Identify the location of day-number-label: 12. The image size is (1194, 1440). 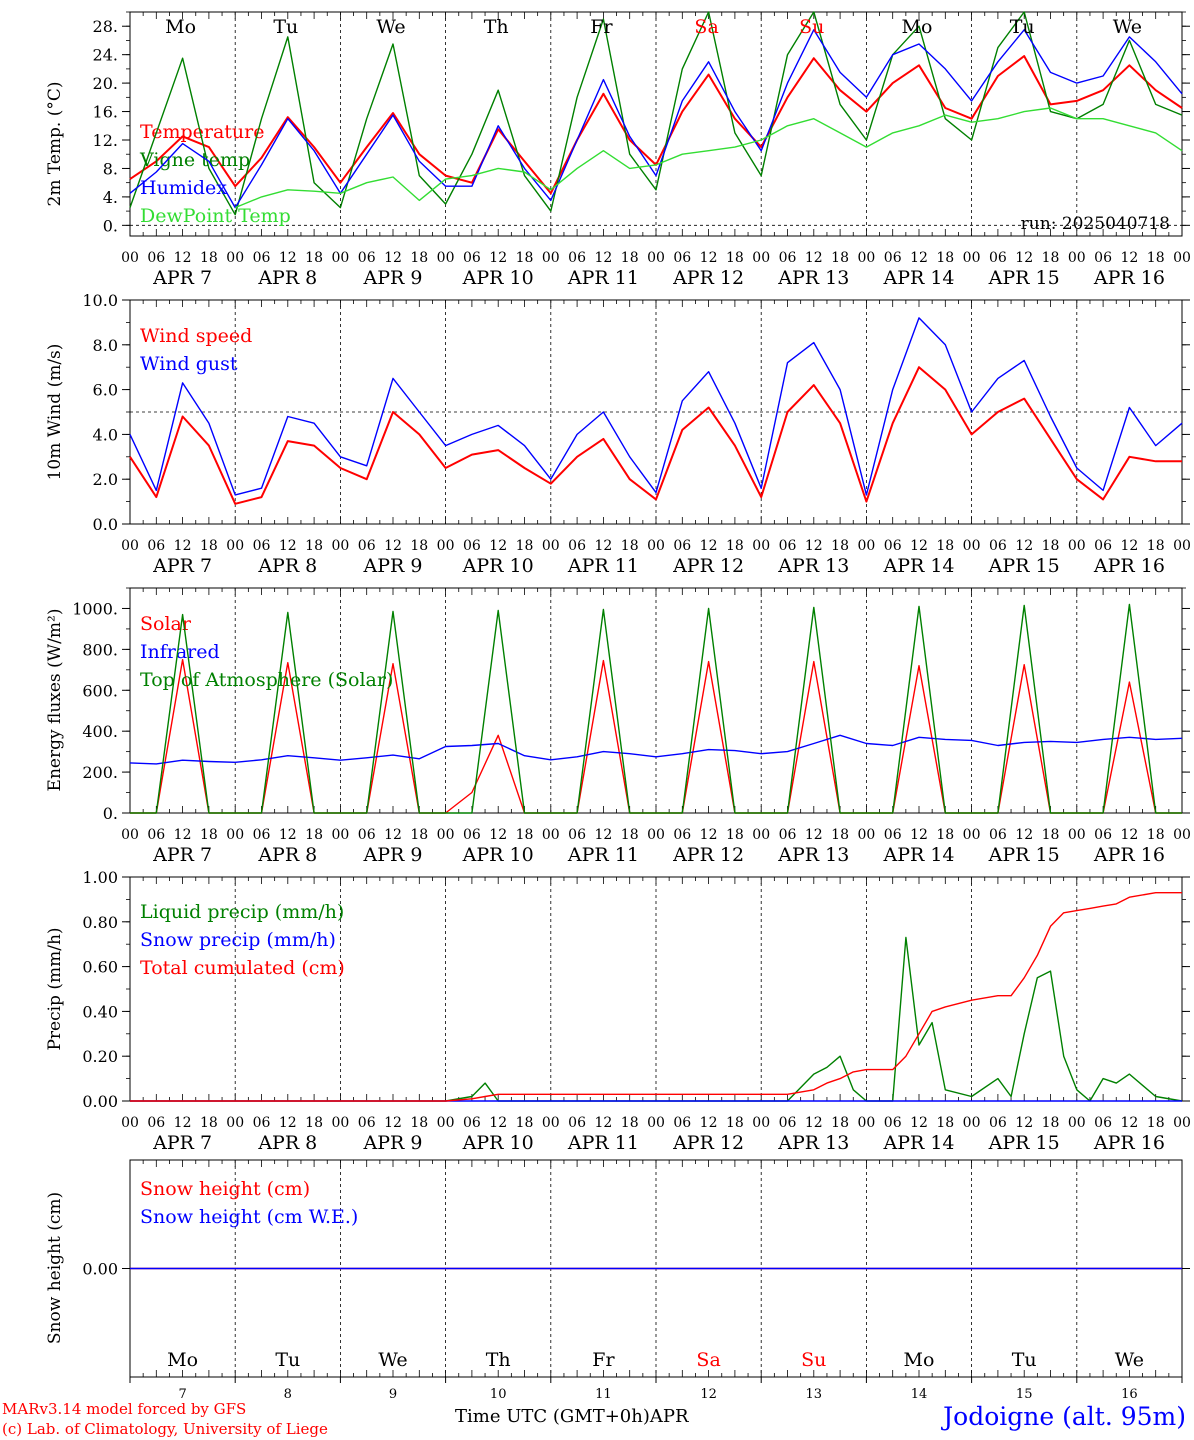
(708, 1394).